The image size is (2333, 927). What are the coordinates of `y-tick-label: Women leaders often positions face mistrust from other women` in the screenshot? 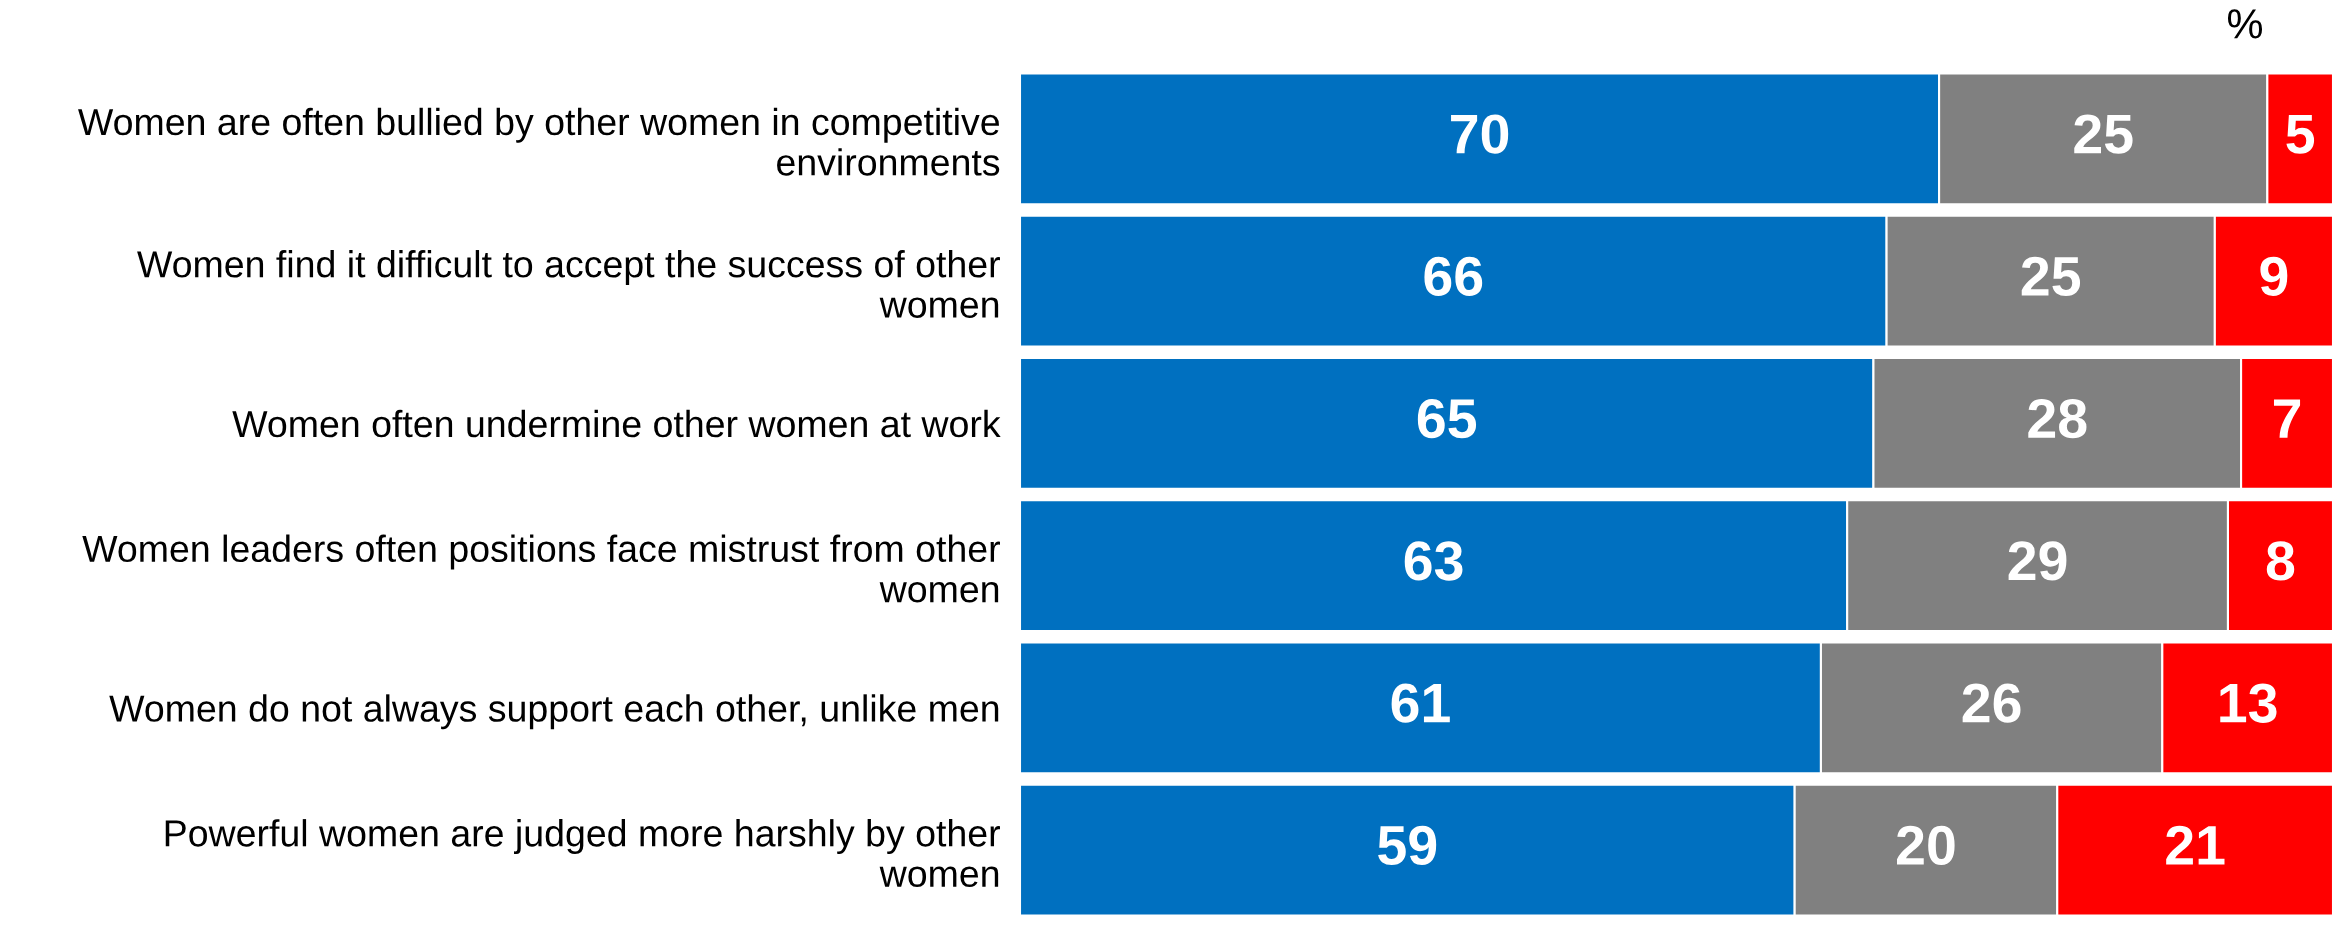 It's located at (541, 568).